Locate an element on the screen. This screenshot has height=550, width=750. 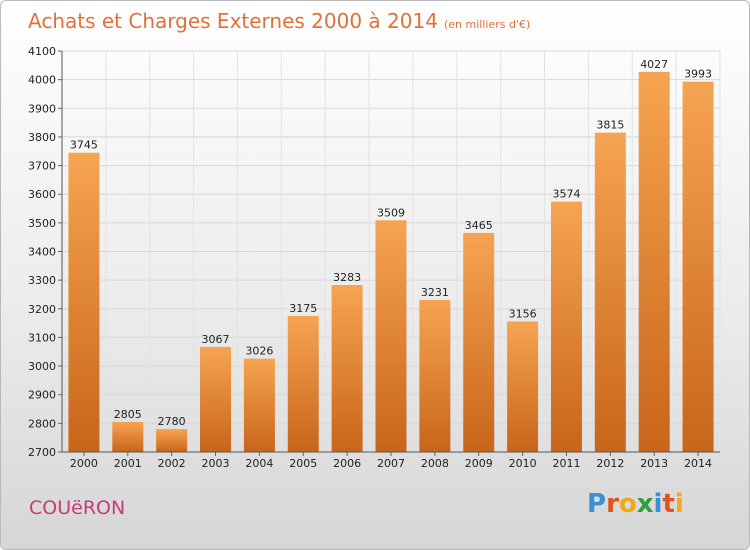
value-label: 3509 is located at coordinates (391, 212).